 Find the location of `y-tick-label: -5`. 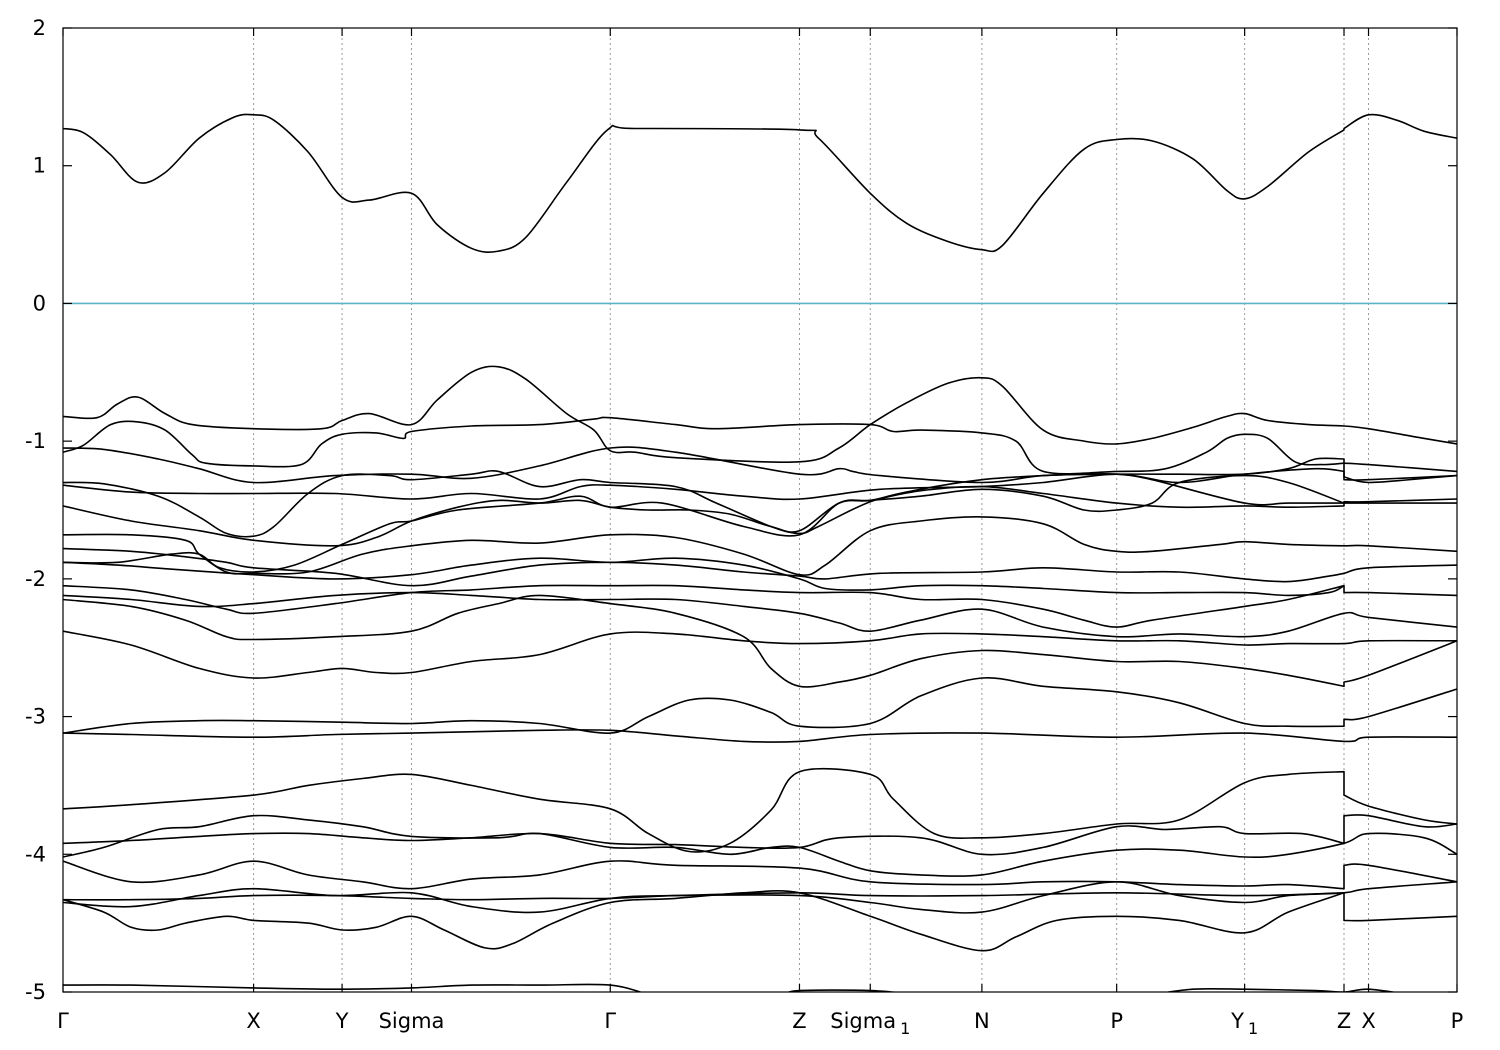

y-tick-label: -5 is located at coordinates (35, 992).